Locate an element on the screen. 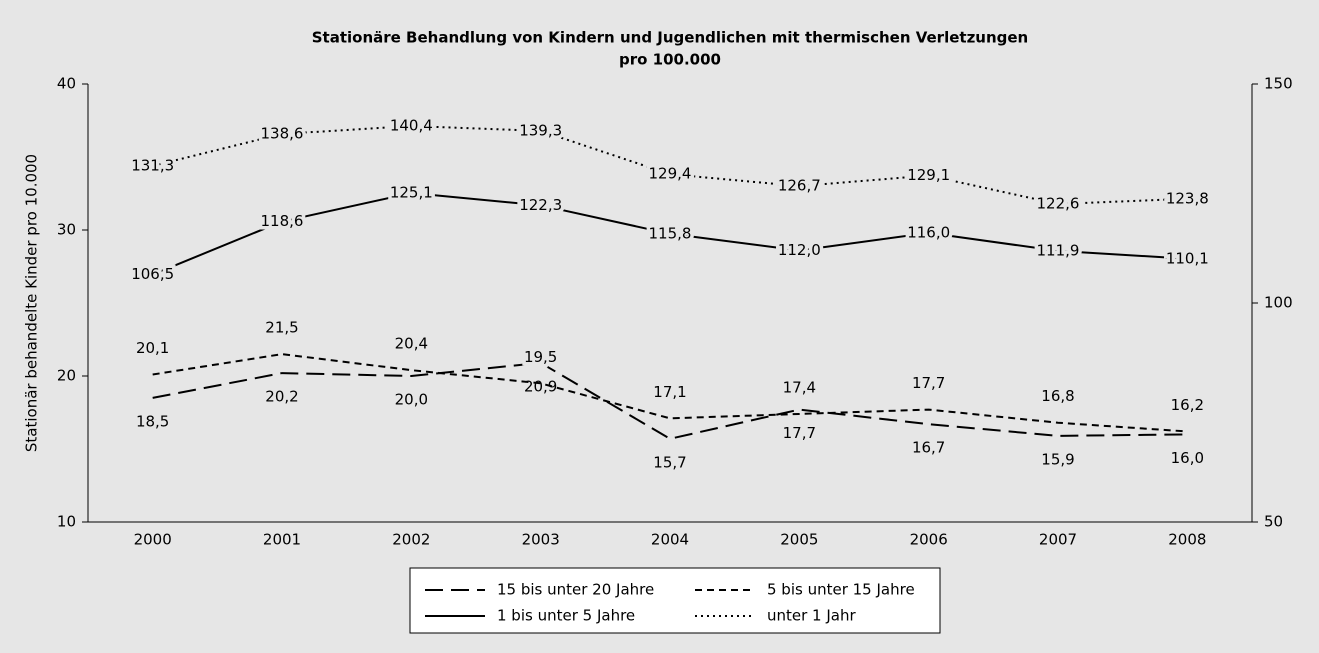 This screenshot has width=1319, height=653. data-label: 115,8 is located at coordinates (670, 233).